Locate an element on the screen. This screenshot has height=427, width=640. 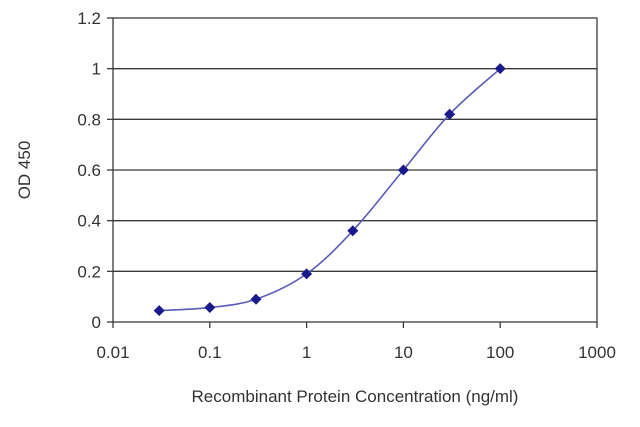
x-tick-label: 100 is located at coordinates (500, 352).